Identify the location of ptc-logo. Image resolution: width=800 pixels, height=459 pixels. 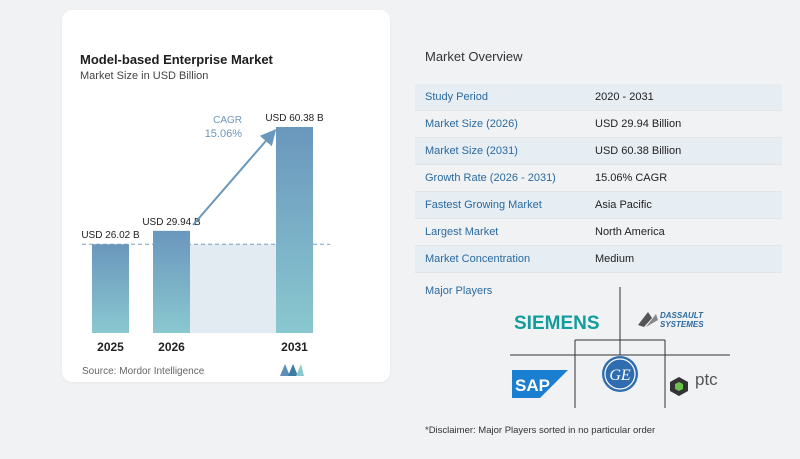
(679, 386).